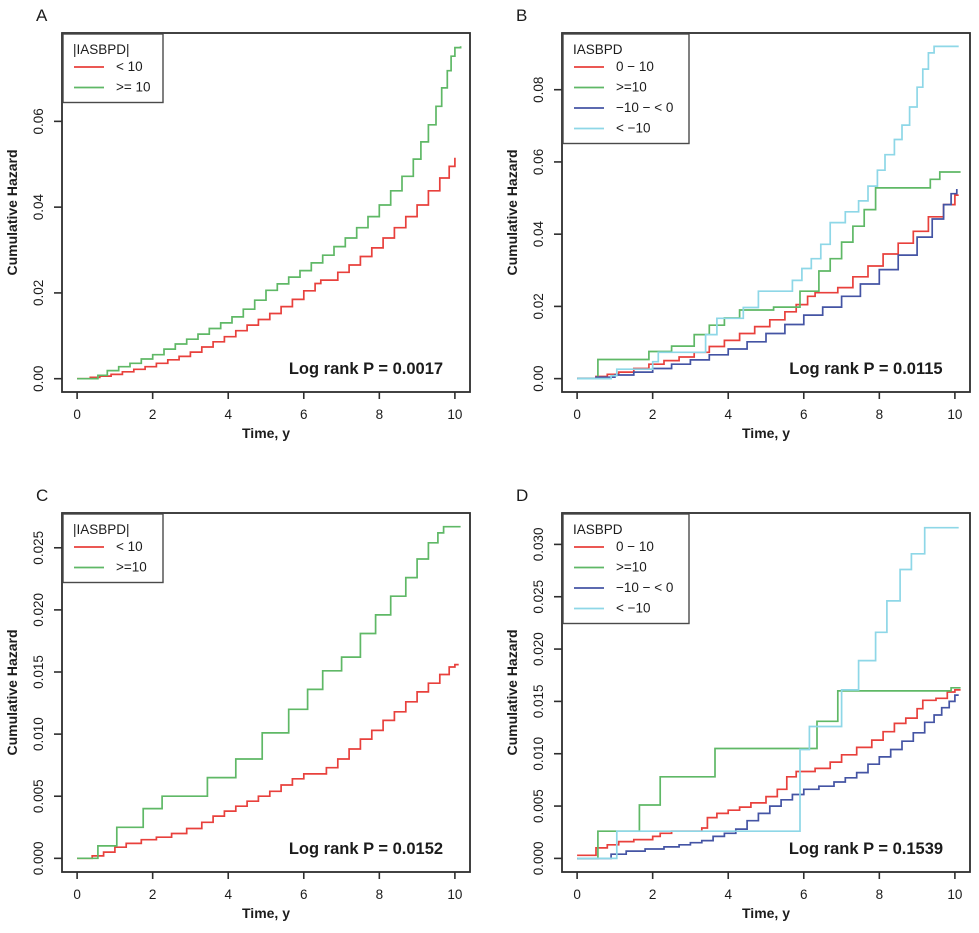  I want to click on log-rank-annotation: Log rank P = 0.0017, so click(366, 369).